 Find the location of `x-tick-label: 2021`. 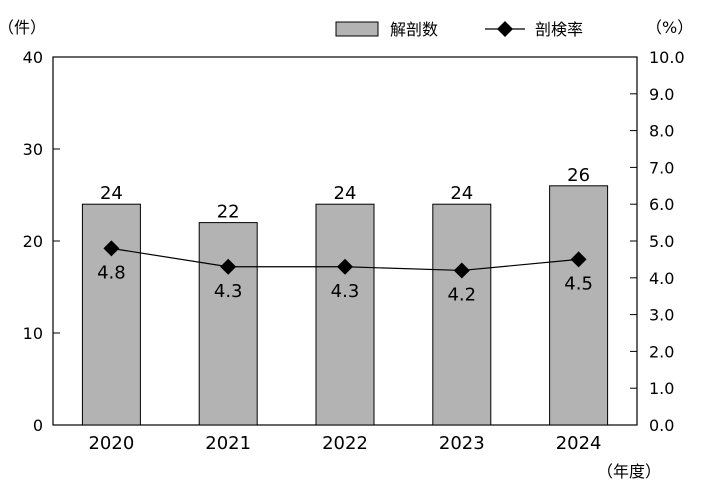

x-tick-label: 2021 is located at coordinates (228, 443).